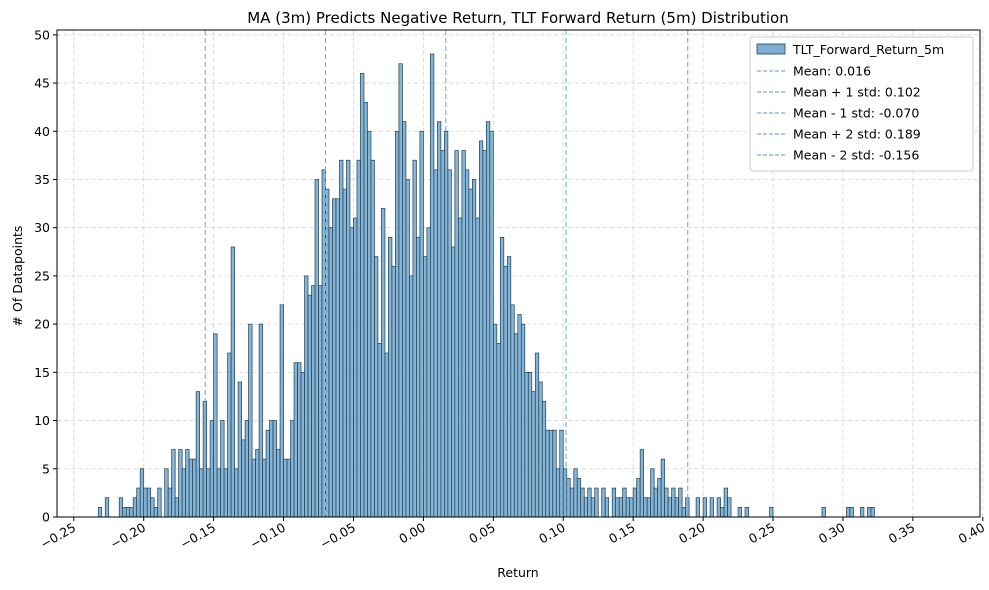  What do you see at coordinates (902, 533) in the screenshot?
I see `x-tick-label: 0.35` at bounding box center [902, 533].